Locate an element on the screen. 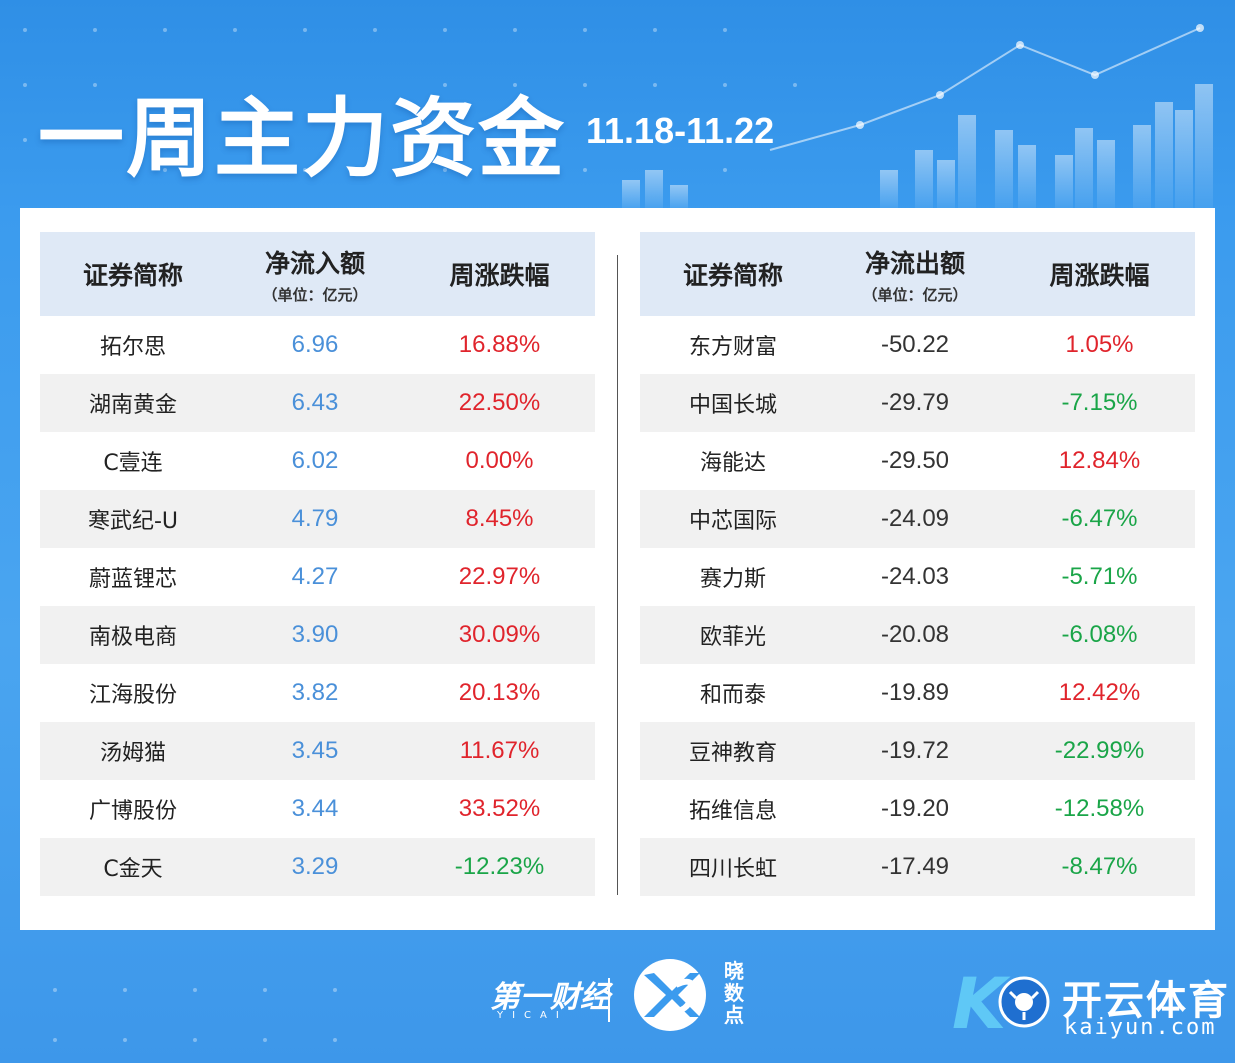 The image size is (1235, 1063). weekly-change: 20.13% is located at coordinates (499, 692).